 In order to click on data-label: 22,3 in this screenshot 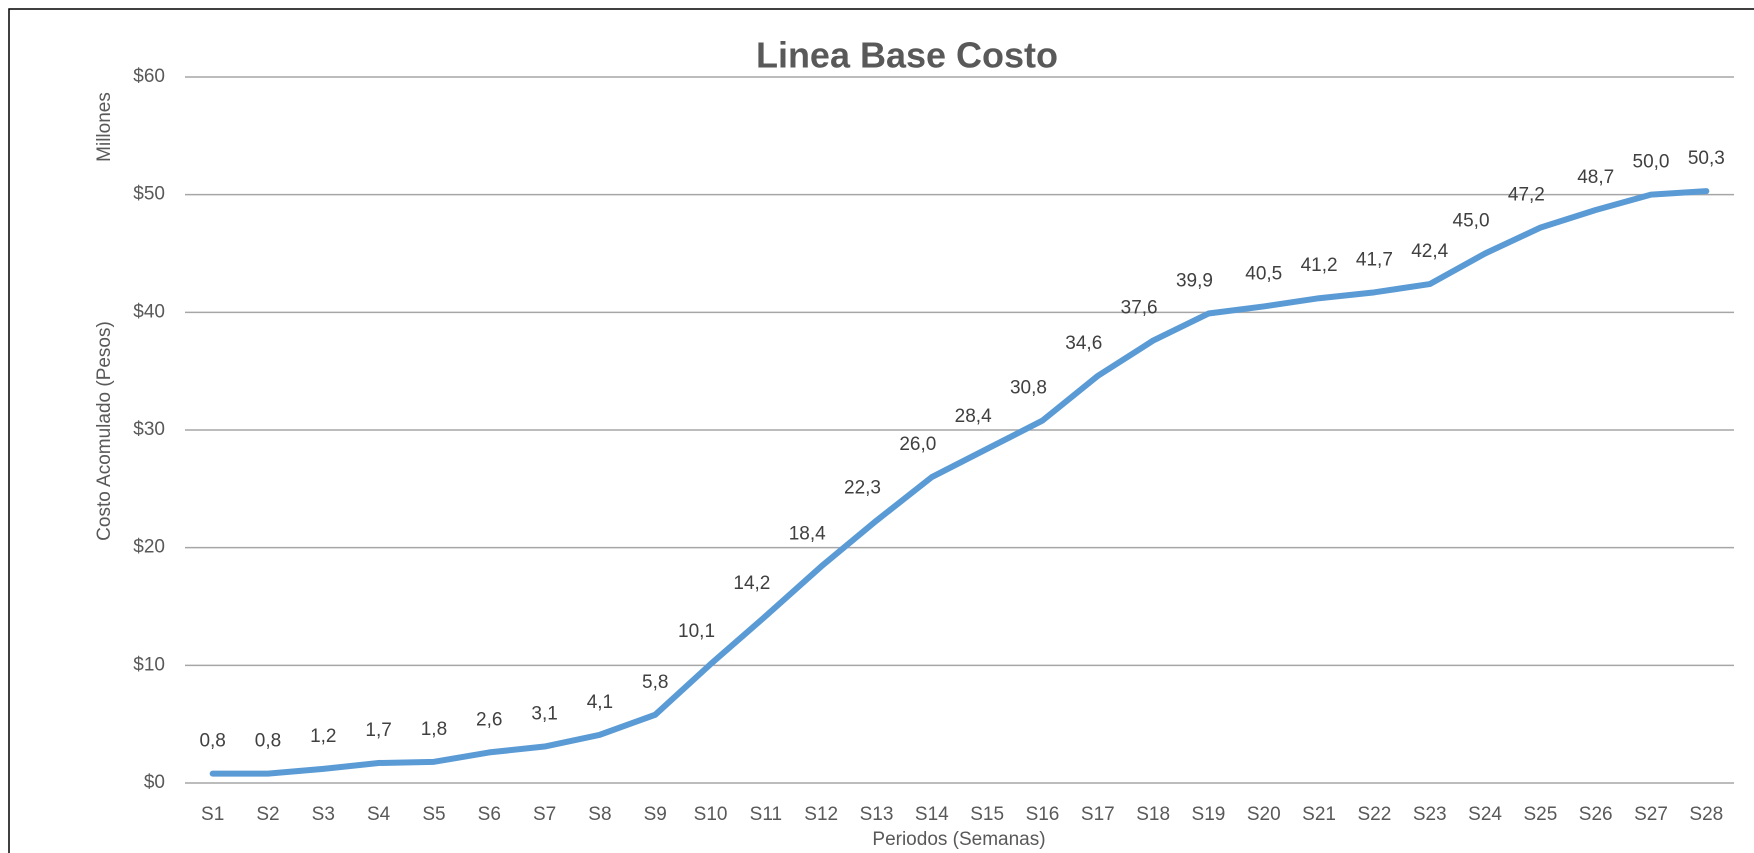, I will do `click(862, 488)`.